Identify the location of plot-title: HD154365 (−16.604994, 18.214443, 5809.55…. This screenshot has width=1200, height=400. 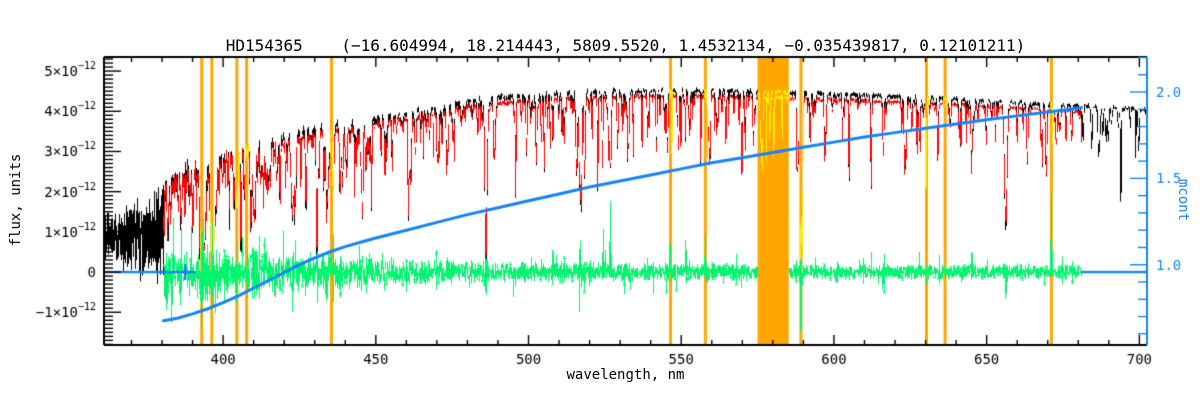
(625, 45).